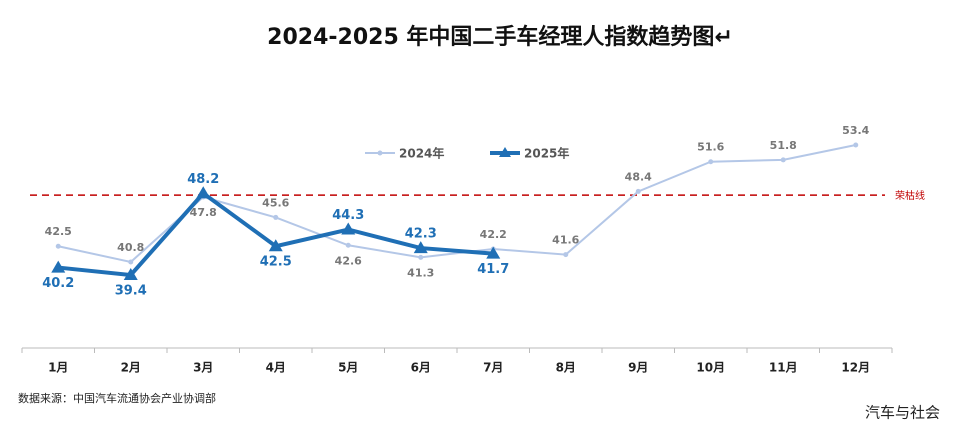 The height and width of the screenshot is (435, 955). I want to click on x-tick-label: 2月, so click(131, 368).